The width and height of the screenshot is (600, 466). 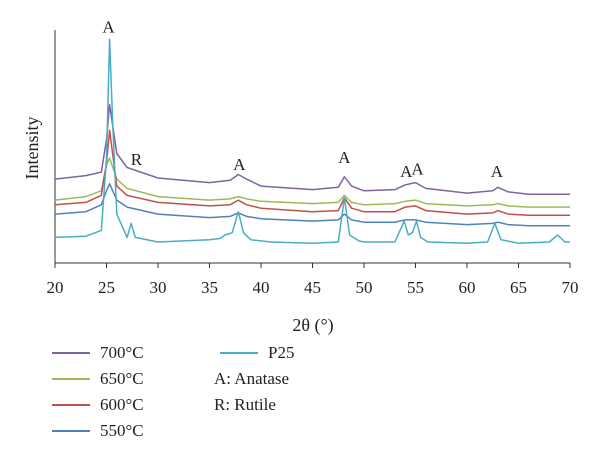 I want to click on legend-label-700: 700°C, so click(x=122, y=352).